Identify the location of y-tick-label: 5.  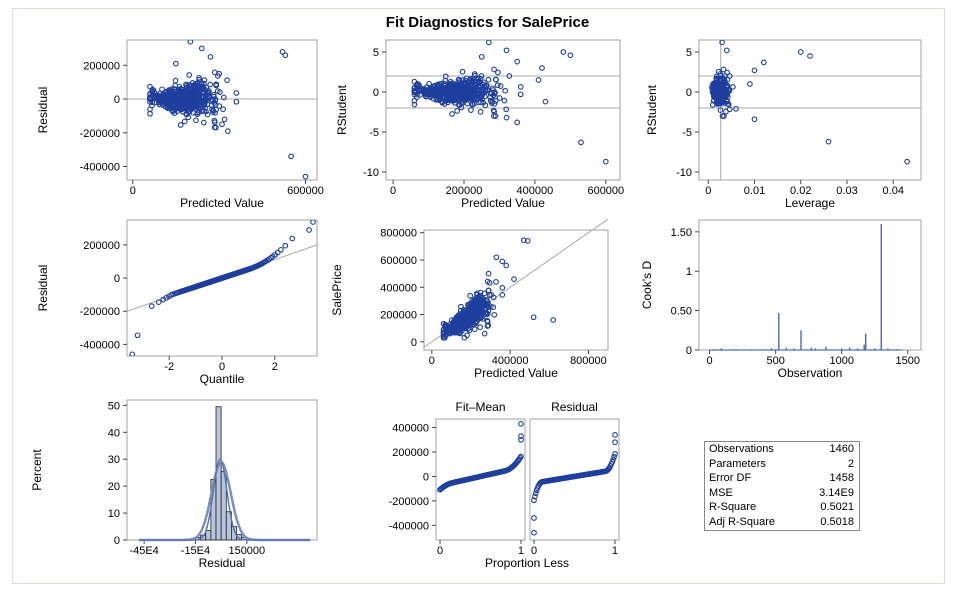
(689, 53).